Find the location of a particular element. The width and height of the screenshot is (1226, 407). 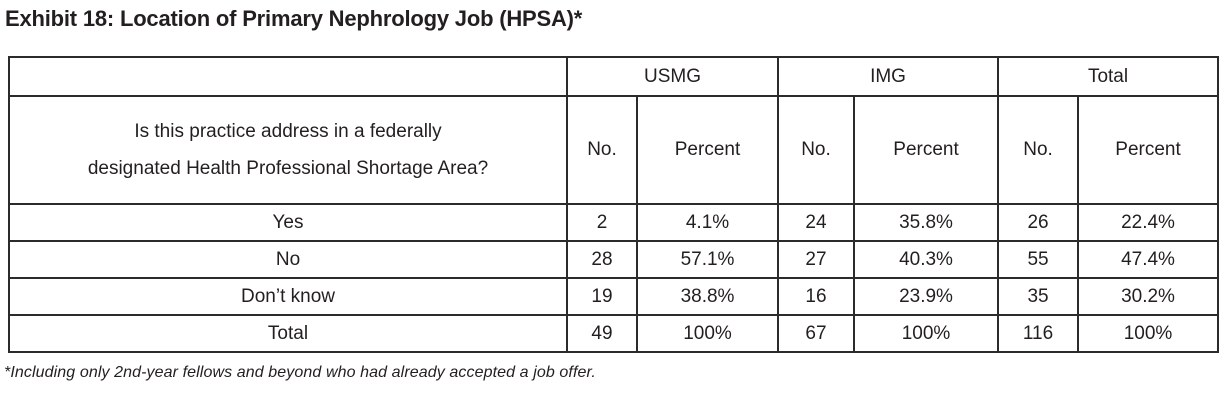

cell-total-percent: 22.4% is located at coordinates (1148, 222).